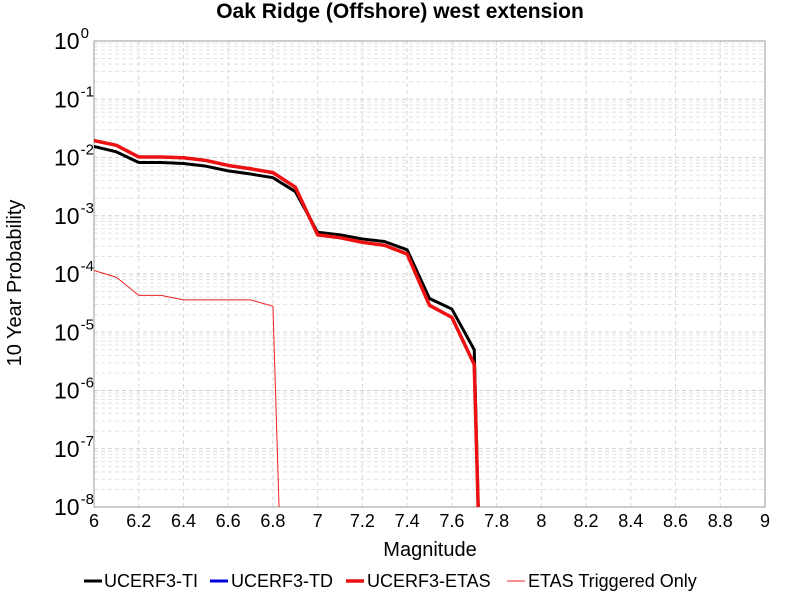 The image size is (800, 600). I want to click on legend-item-ucerf3-ti: UCERF3-TI, so click(141, 581).